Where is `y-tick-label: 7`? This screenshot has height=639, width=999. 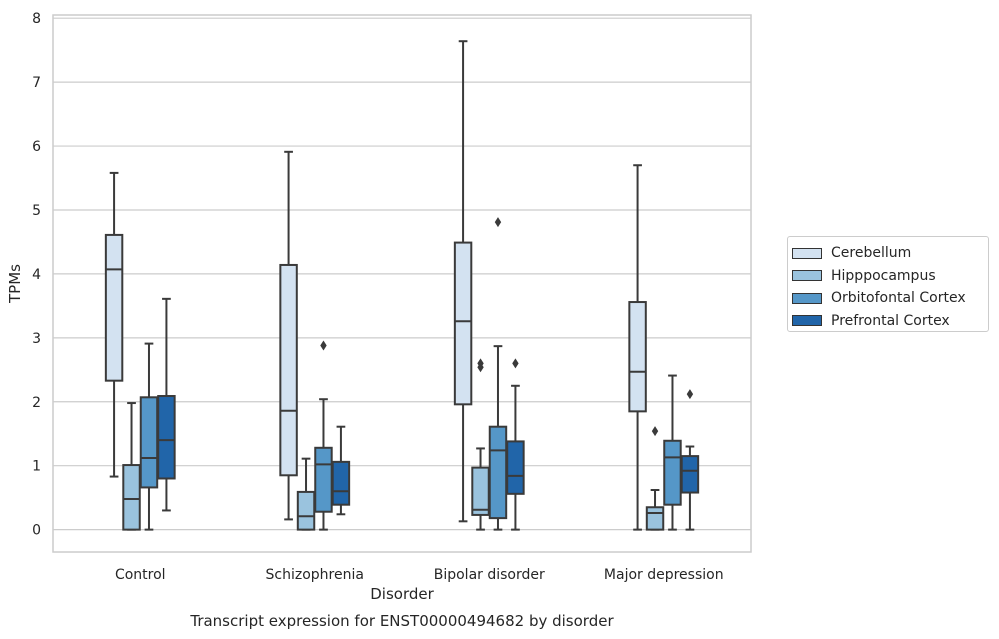
y-tick-label: 7 is located at coordinates (36, 83).